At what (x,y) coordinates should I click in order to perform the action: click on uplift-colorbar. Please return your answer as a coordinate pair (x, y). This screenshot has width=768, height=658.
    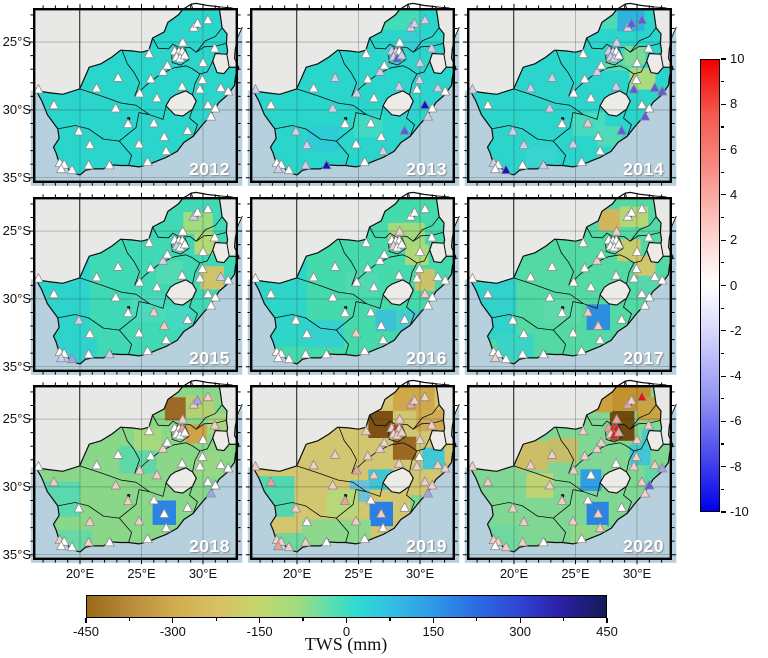
    Looking at the image, I should click on (710, 285).